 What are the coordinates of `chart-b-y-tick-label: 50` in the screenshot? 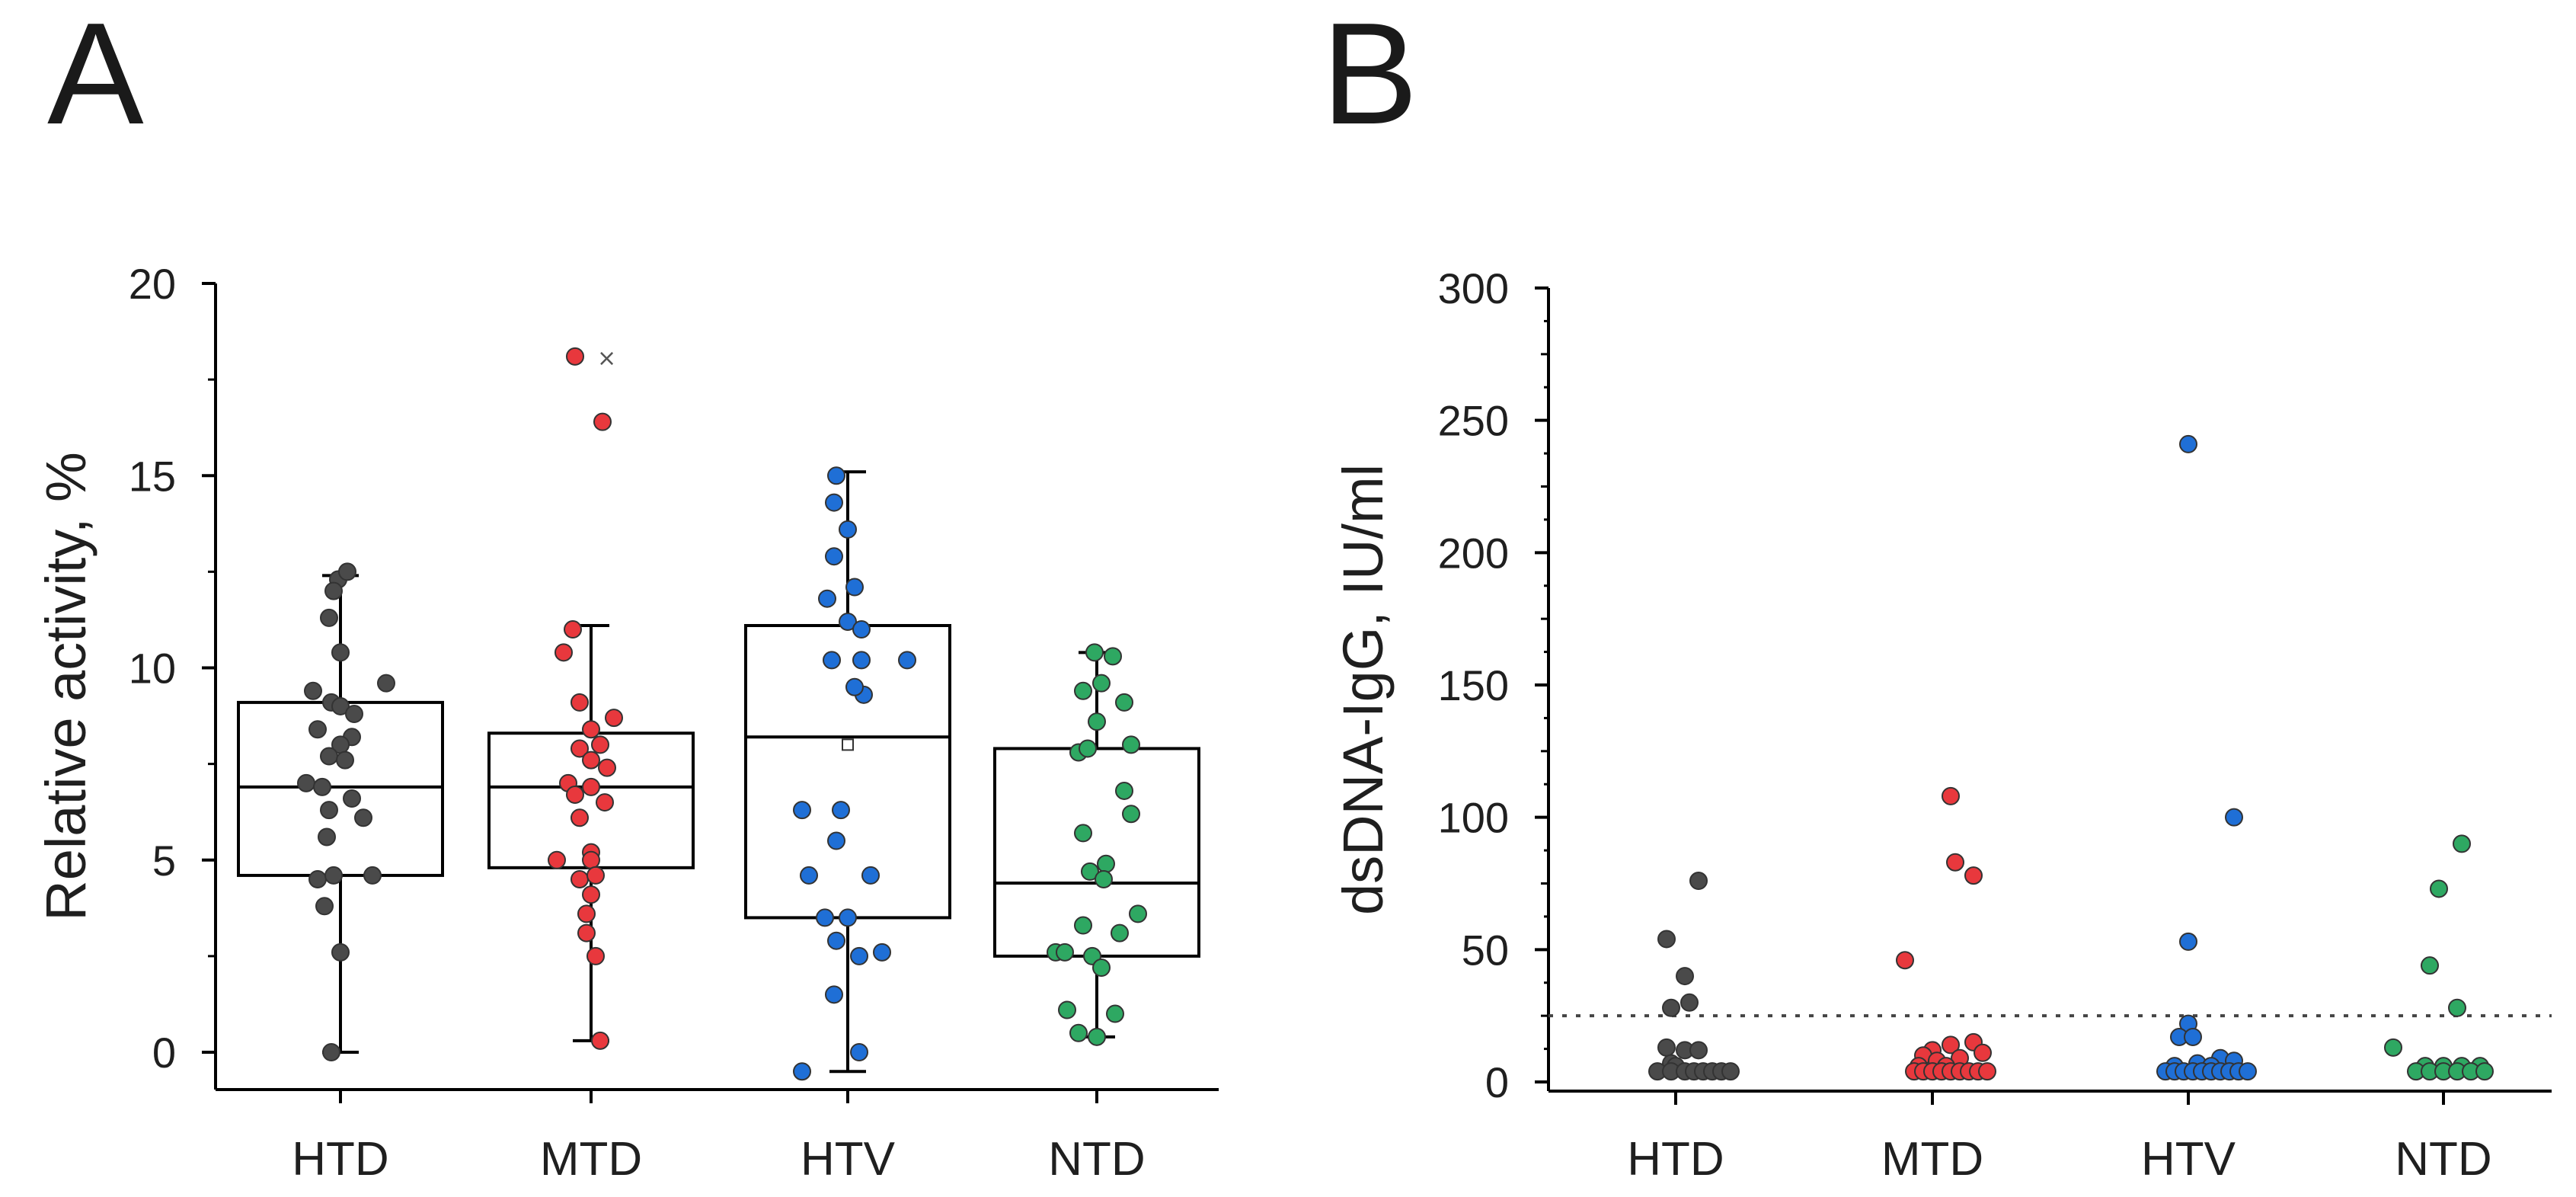 It's located at (1486, 950).